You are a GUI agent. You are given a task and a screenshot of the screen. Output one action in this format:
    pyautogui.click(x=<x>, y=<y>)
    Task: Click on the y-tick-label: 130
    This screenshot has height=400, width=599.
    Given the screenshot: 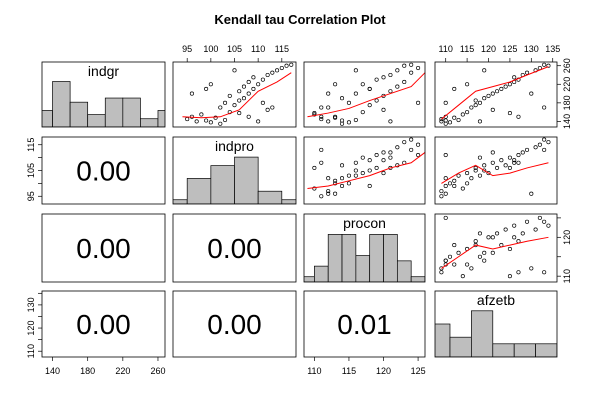 What is the action you would take?
    pyautogui.click(x=31, y=304)
    